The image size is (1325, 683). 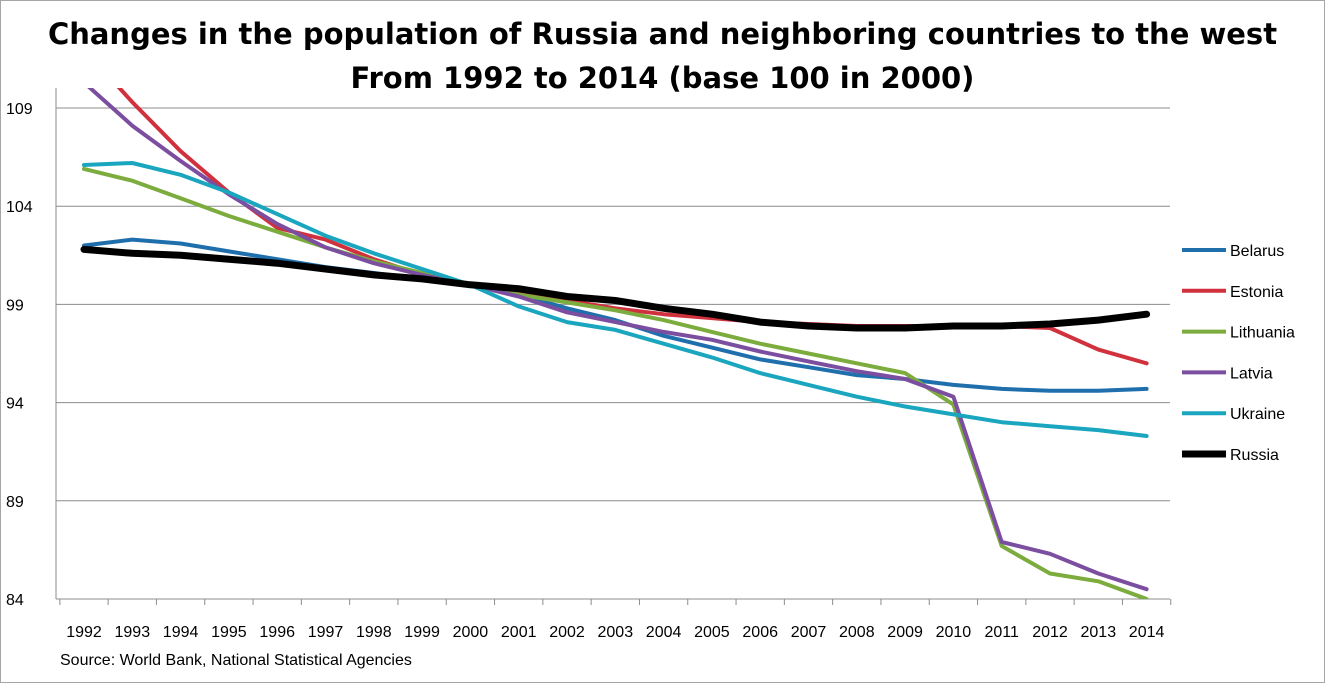 What do you see at coordinates (1001, 632) in the screenshot?
I see `x-tick-label-2011: 2011` at bounding box center [1001, 632].